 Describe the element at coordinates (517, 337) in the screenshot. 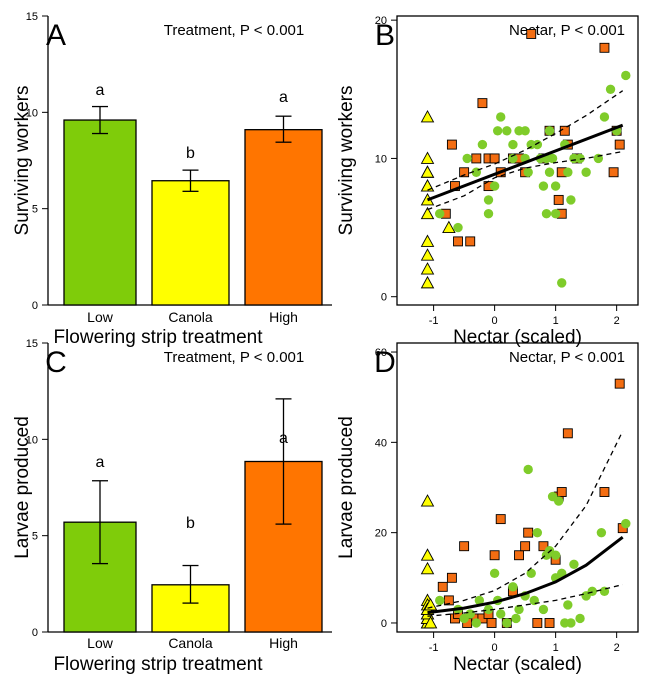

I see `x-axis-label: Nectar (scaled)` at that location.